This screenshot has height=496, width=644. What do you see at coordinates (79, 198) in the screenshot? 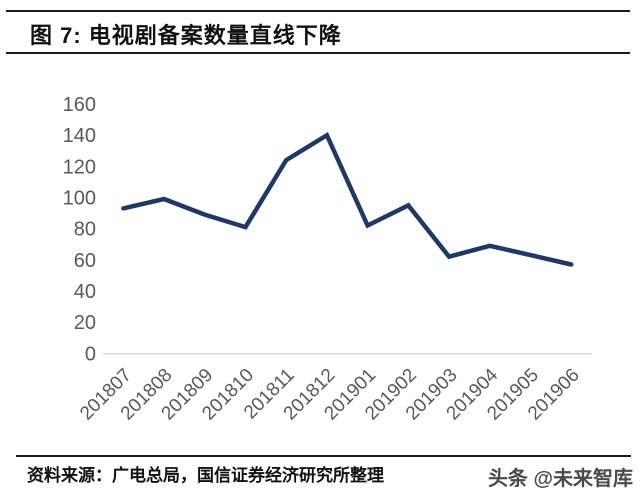
I see `y-tick-label: 100` at bounding box center [79, 198].